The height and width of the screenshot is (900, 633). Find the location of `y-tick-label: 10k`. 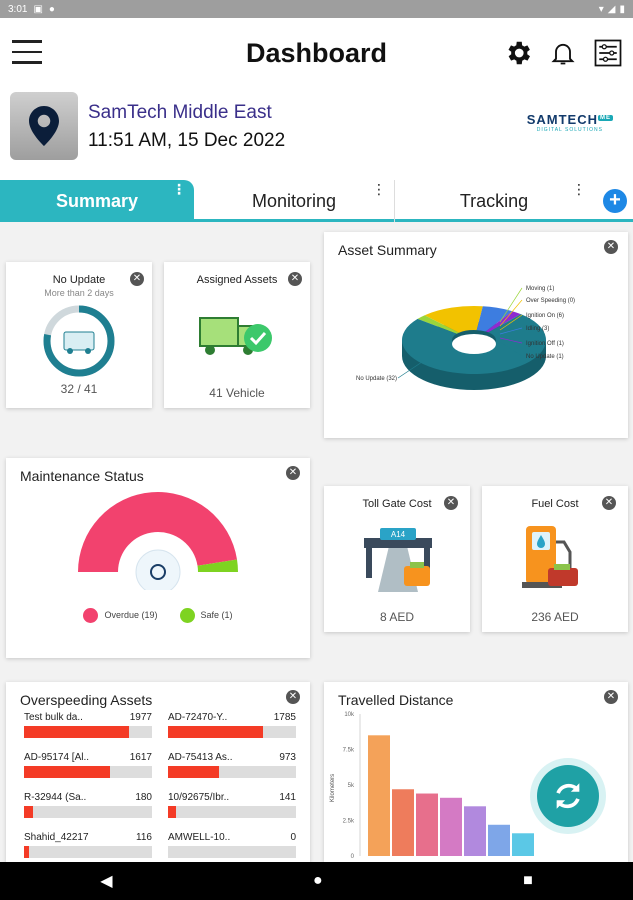

y-tick-label: 10k is located at coordinates (349, 715).